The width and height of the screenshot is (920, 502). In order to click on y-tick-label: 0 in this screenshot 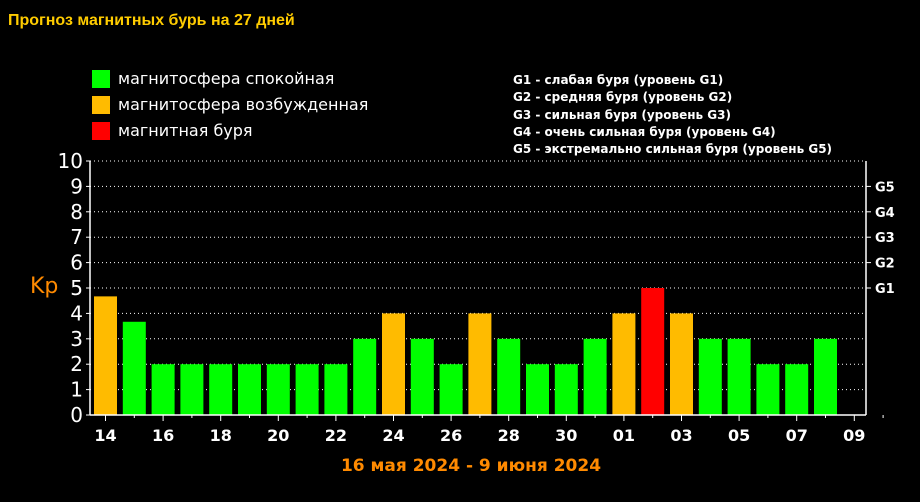, I will do `click(76, 415)`.